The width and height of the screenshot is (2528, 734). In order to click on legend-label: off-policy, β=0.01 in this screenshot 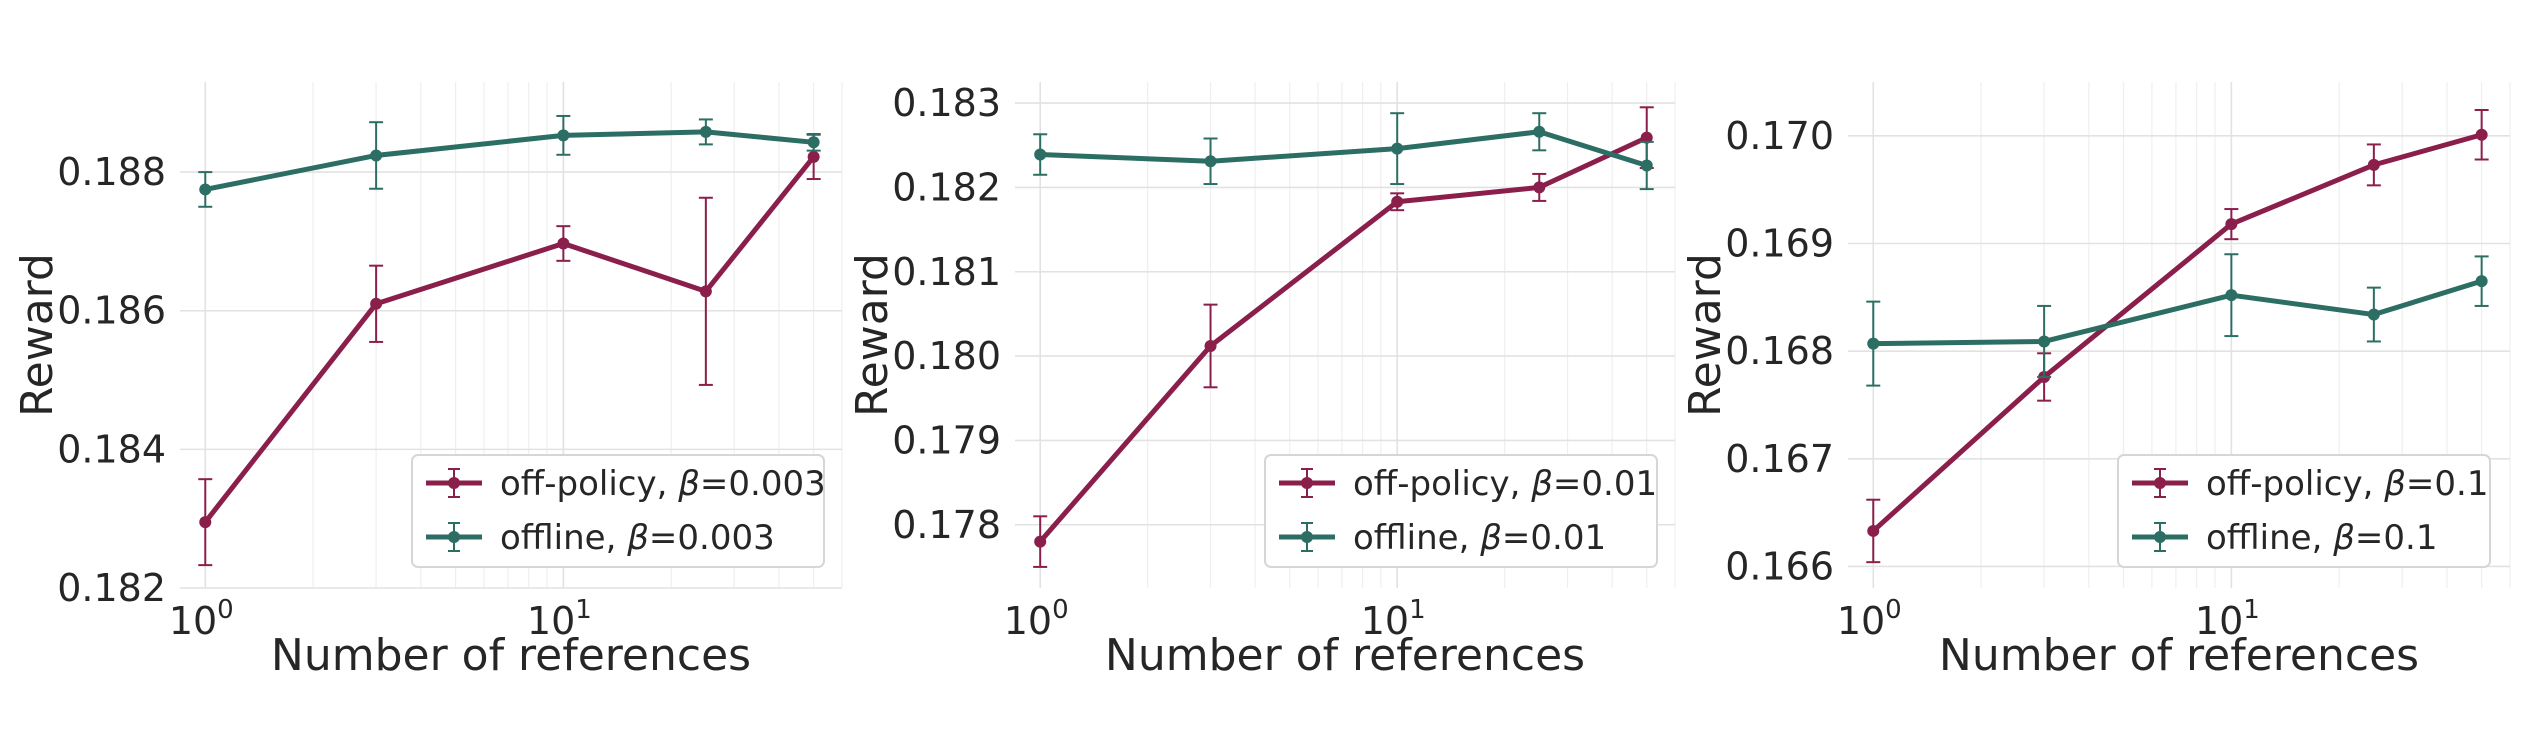, I will do `click(1505, 484)`.